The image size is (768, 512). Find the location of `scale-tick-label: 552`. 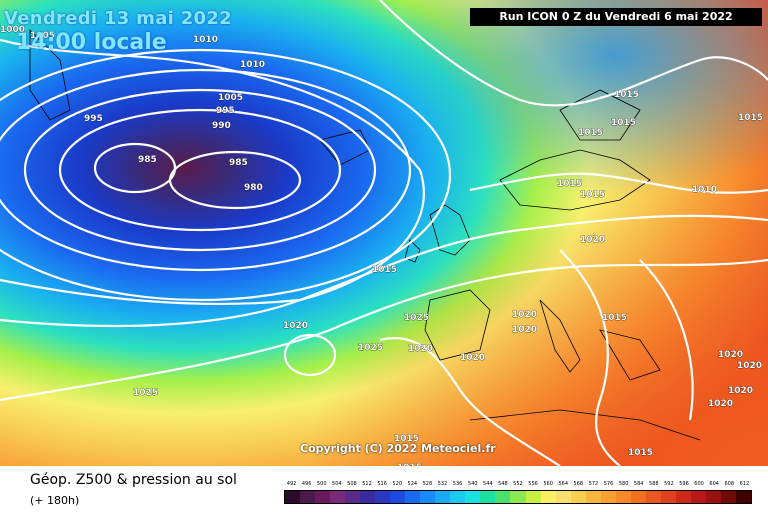

scale-tick-label: 552 is located at coordinates (518, 484).